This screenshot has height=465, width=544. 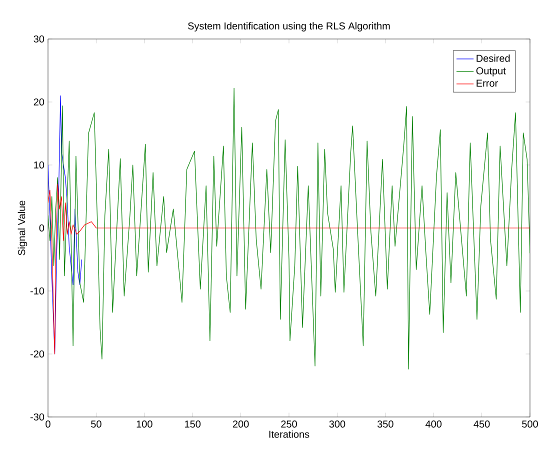 I want to click on x-tick-label: 350, so click(x=385, y=424).